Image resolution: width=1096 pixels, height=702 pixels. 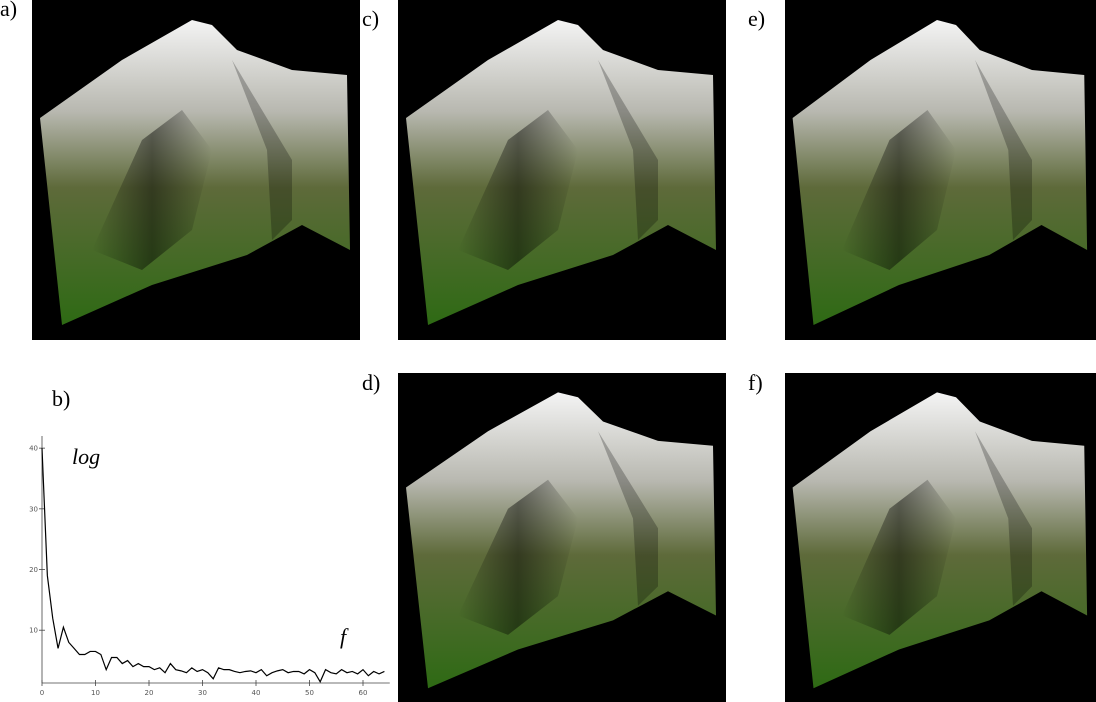 What do you see at coordinates (202, 693) in the screenshot?
I see `x-tick-label: 30` at bounding box center [202, 693].